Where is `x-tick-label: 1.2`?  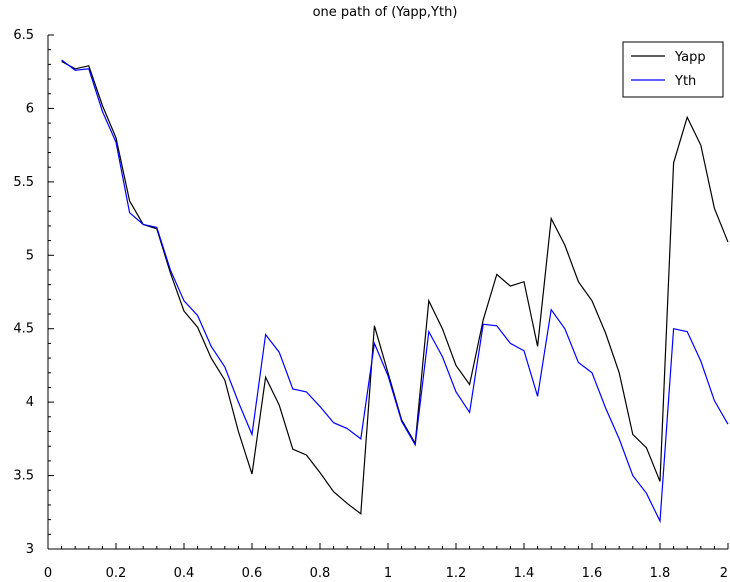 x-tick-label: 1.2 is located at coordinates (456, 573).